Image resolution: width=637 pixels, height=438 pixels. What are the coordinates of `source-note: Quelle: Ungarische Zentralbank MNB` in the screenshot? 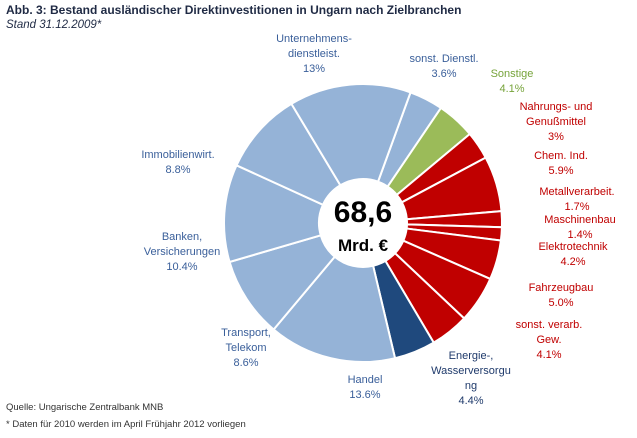 It's located at (85, 407).